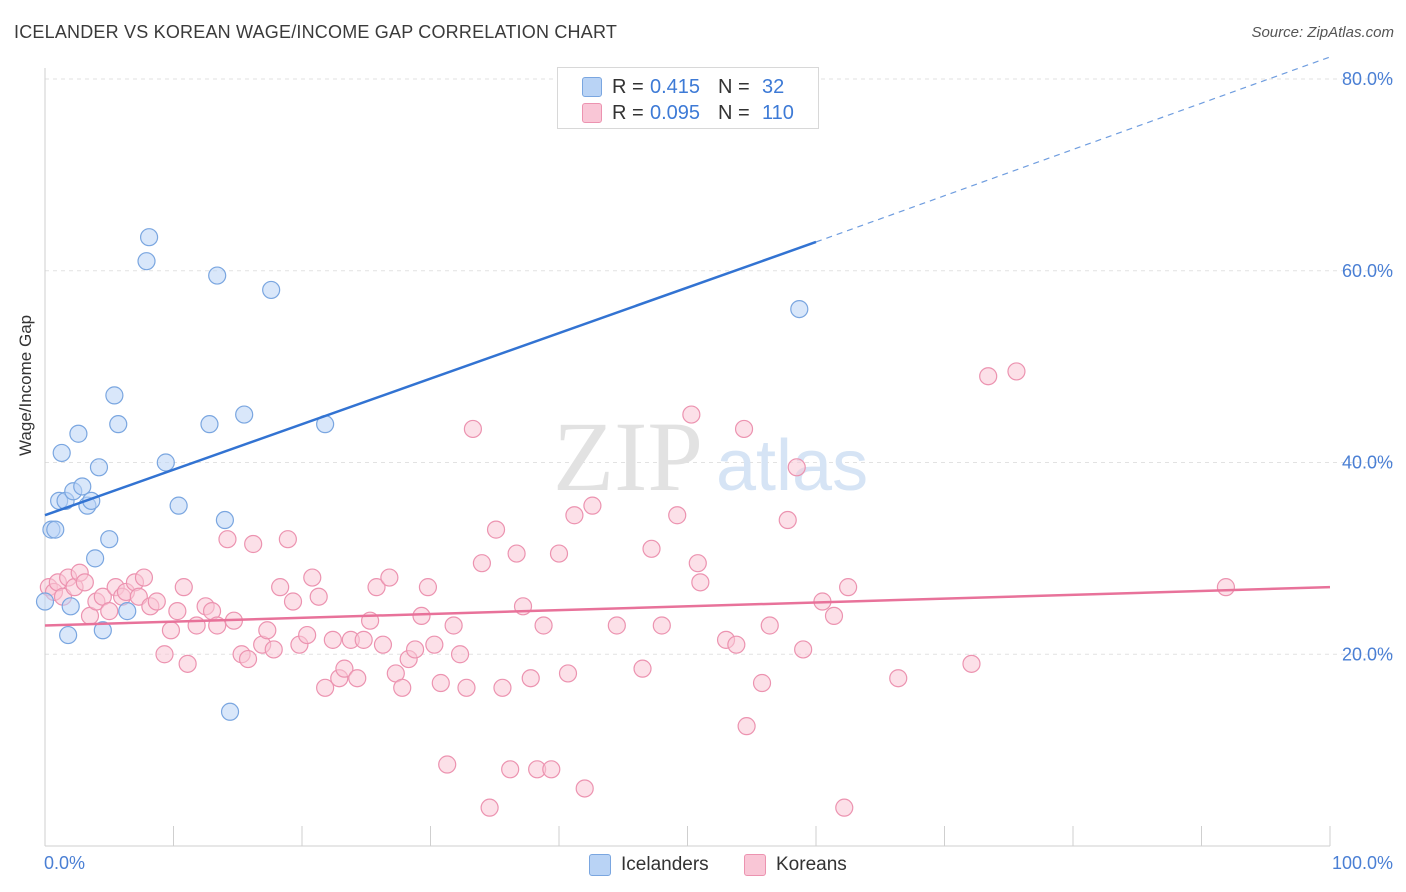  What do you see at coordinates (1073, 149) in the screenshot?
I see `icelander-trend-extension` at bounding box center [1073, 149].